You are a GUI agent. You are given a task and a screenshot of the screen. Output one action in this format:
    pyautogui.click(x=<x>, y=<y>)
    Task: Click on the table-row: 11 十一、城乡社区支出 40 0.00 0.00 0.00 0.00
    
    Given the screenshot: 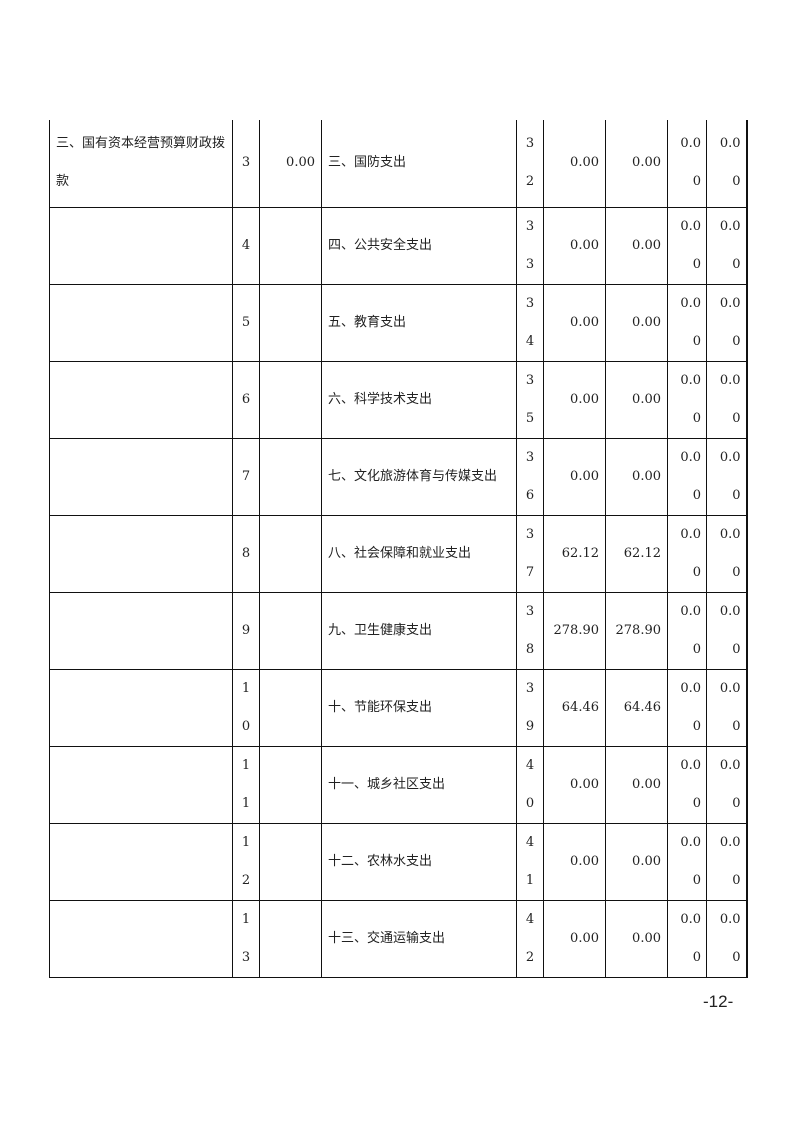 What is the action you would take?
    pyautogui.click(x=398, y=784)
    